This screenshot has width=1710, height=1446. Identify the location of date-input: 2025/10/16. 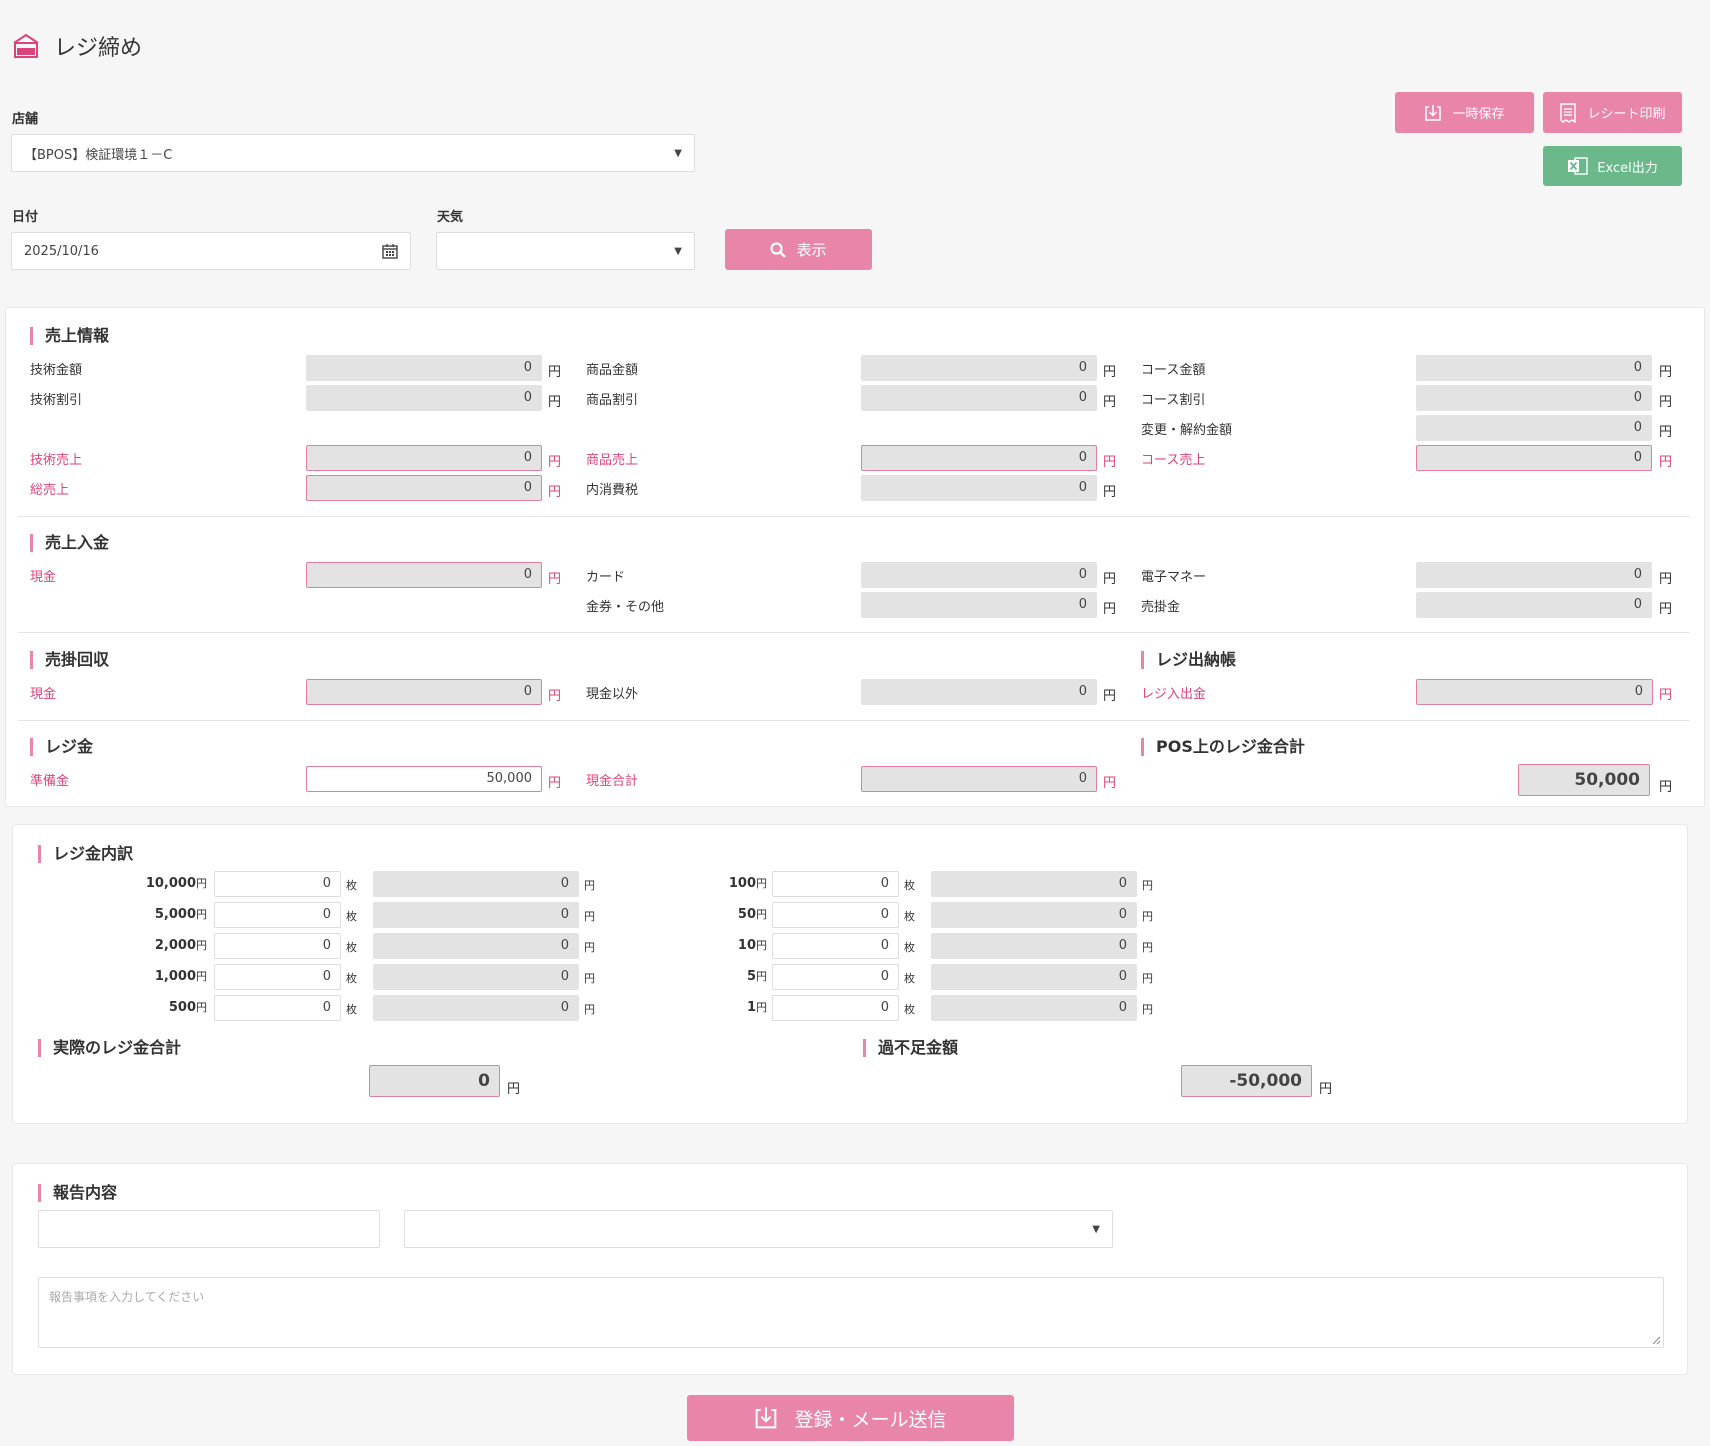
(211, 251).